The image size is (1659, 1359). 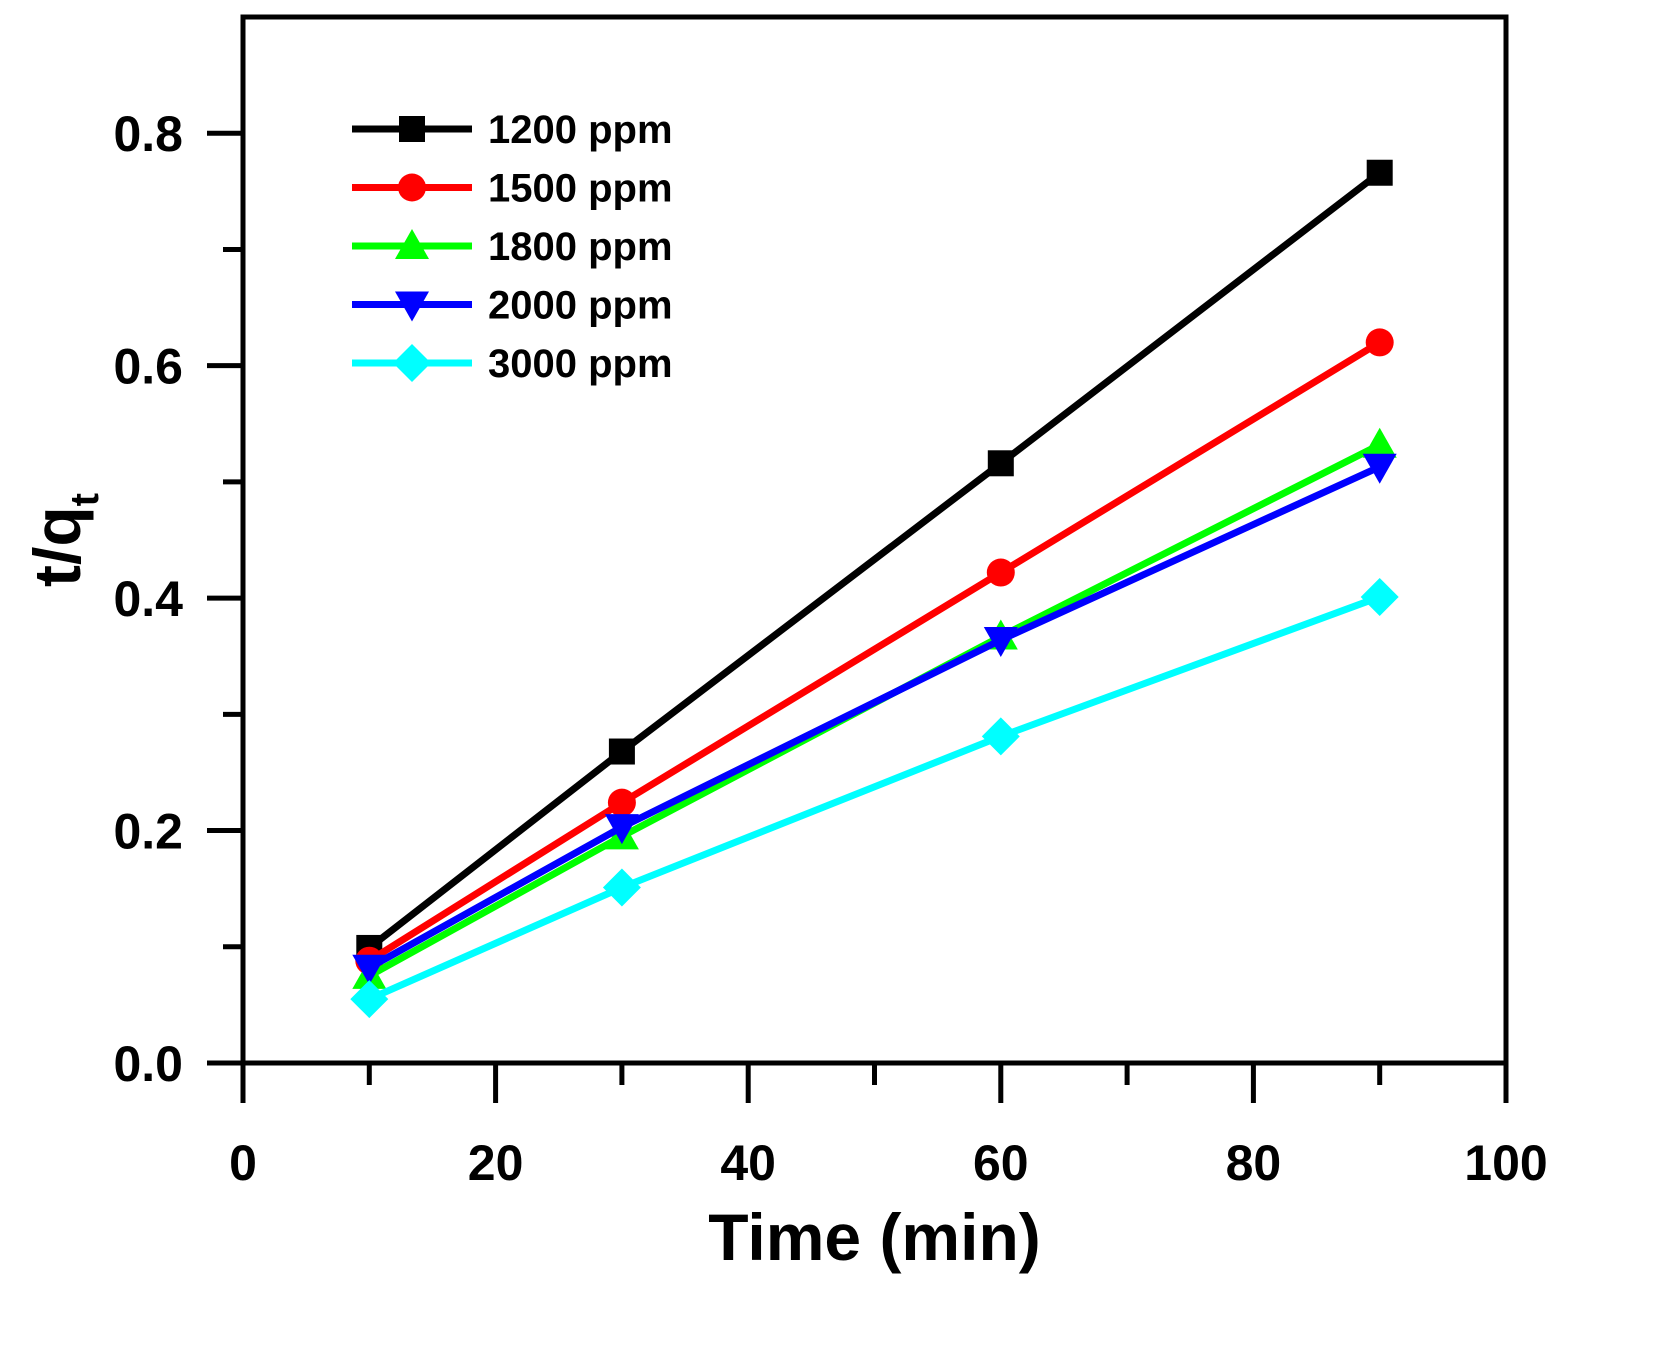 What do you see at coordinates (148, 367) in the screenshot?
I see `y-tick-label: 0.6` at bounding box center [148, 367].